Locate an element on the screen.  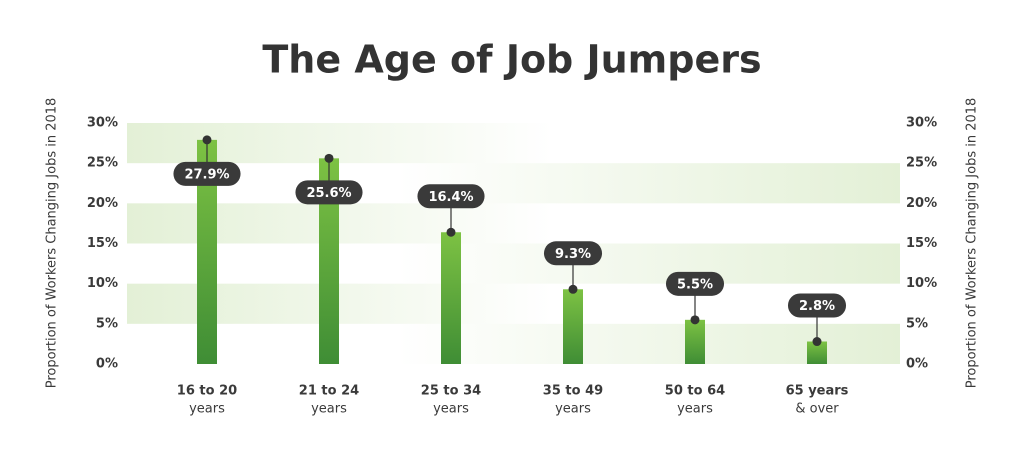
y2-tick-label: 20% is located at coordinates (921, 203).